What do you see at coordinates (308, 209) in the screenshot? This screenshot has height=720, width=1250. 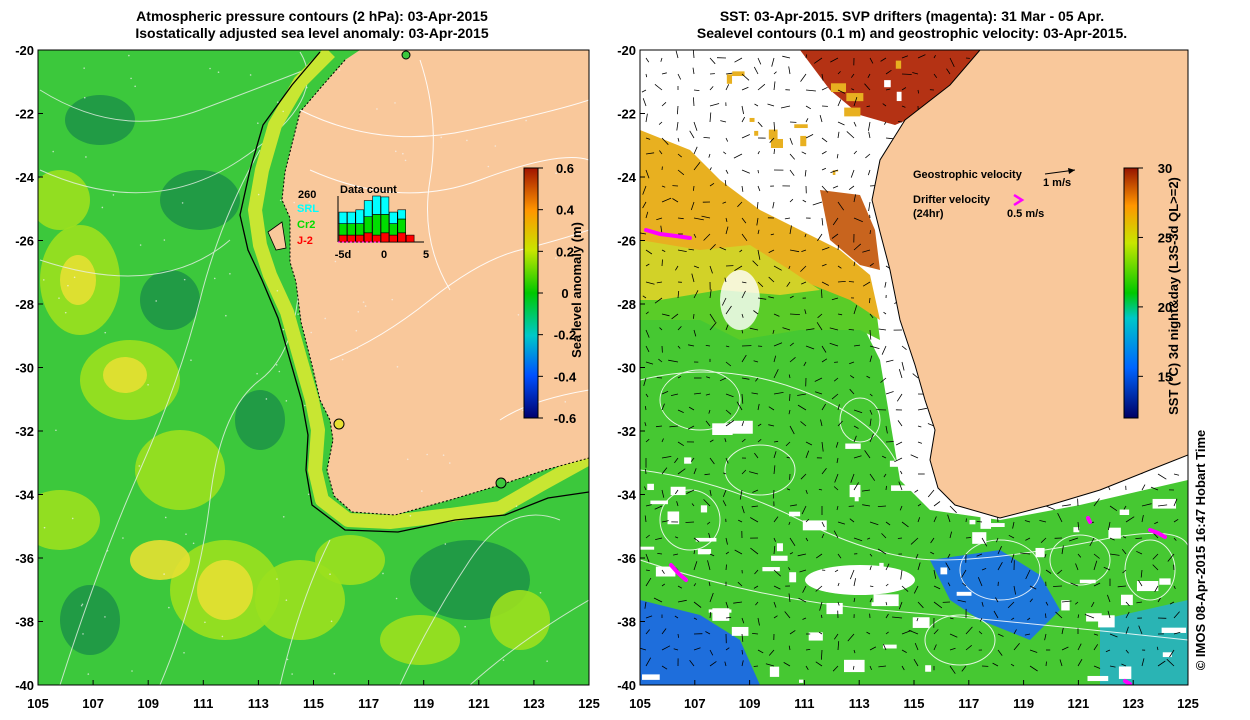 I see `data-count-legend-srl: SRL` at bounding box center [308, 209].